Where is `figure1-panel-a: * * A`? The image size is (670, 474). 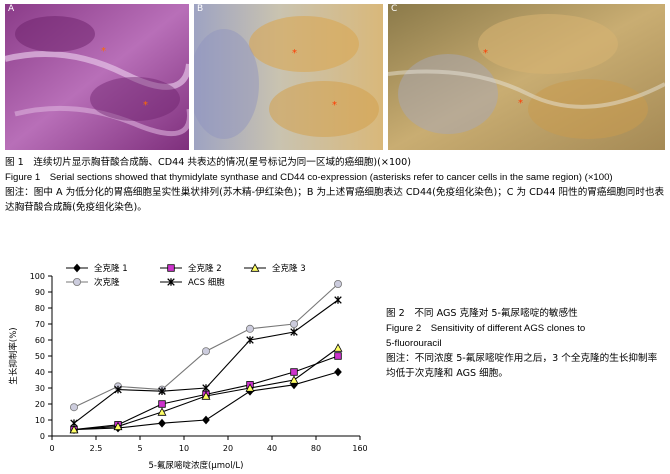 figure1-panel-a: * * A is located at coordinates (97, 77).